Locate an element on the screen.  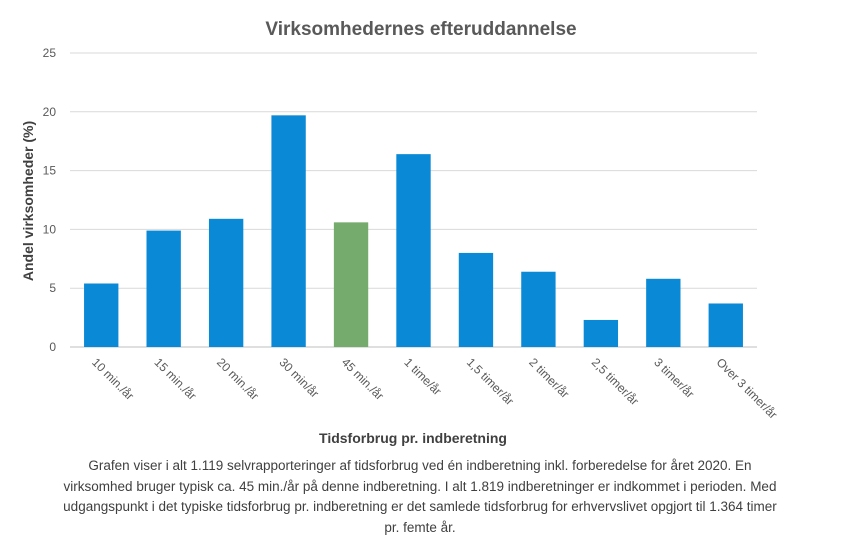
x-tick-label: 45 min./år is located at coordinates (363, 379).